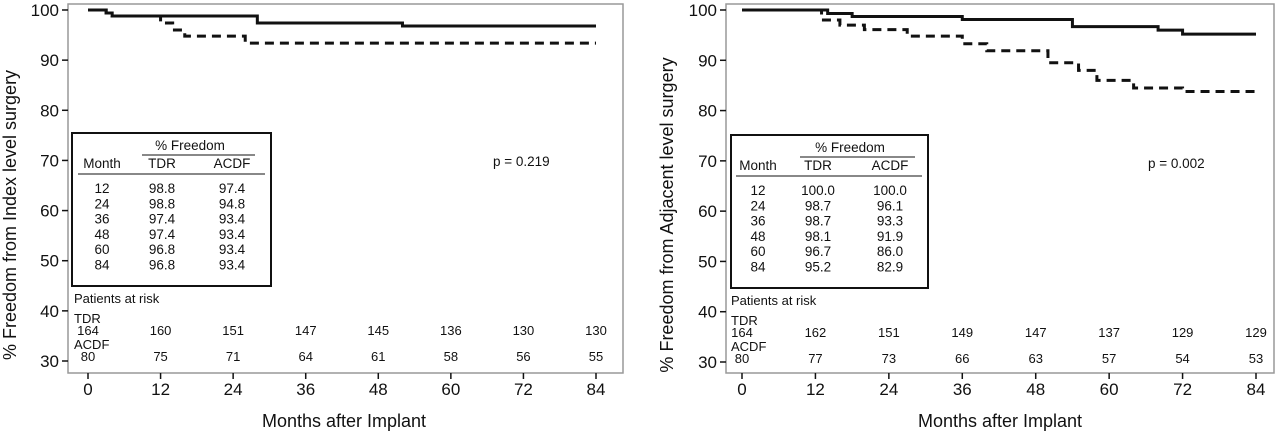 The height and width of the screenshot is (440, 1280). Describe the element at coordinates (707, 362) in the screenshot. I see `y-tick-label: 30` at that location.